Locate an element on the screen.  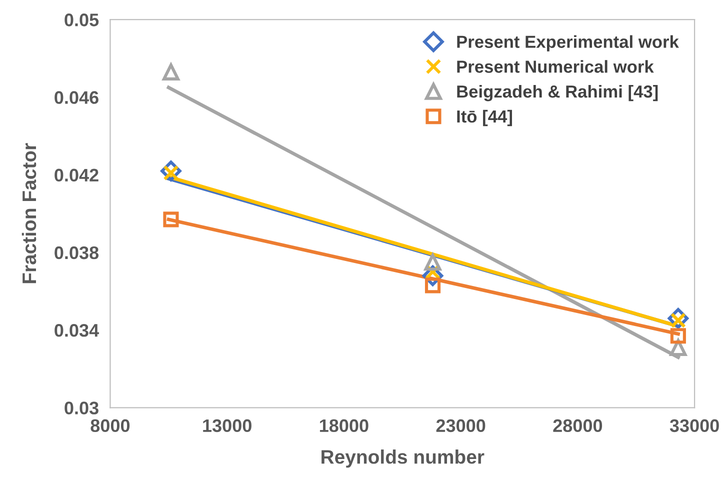
y-tick-label: 0.03 is located at coordinates (81, 408).